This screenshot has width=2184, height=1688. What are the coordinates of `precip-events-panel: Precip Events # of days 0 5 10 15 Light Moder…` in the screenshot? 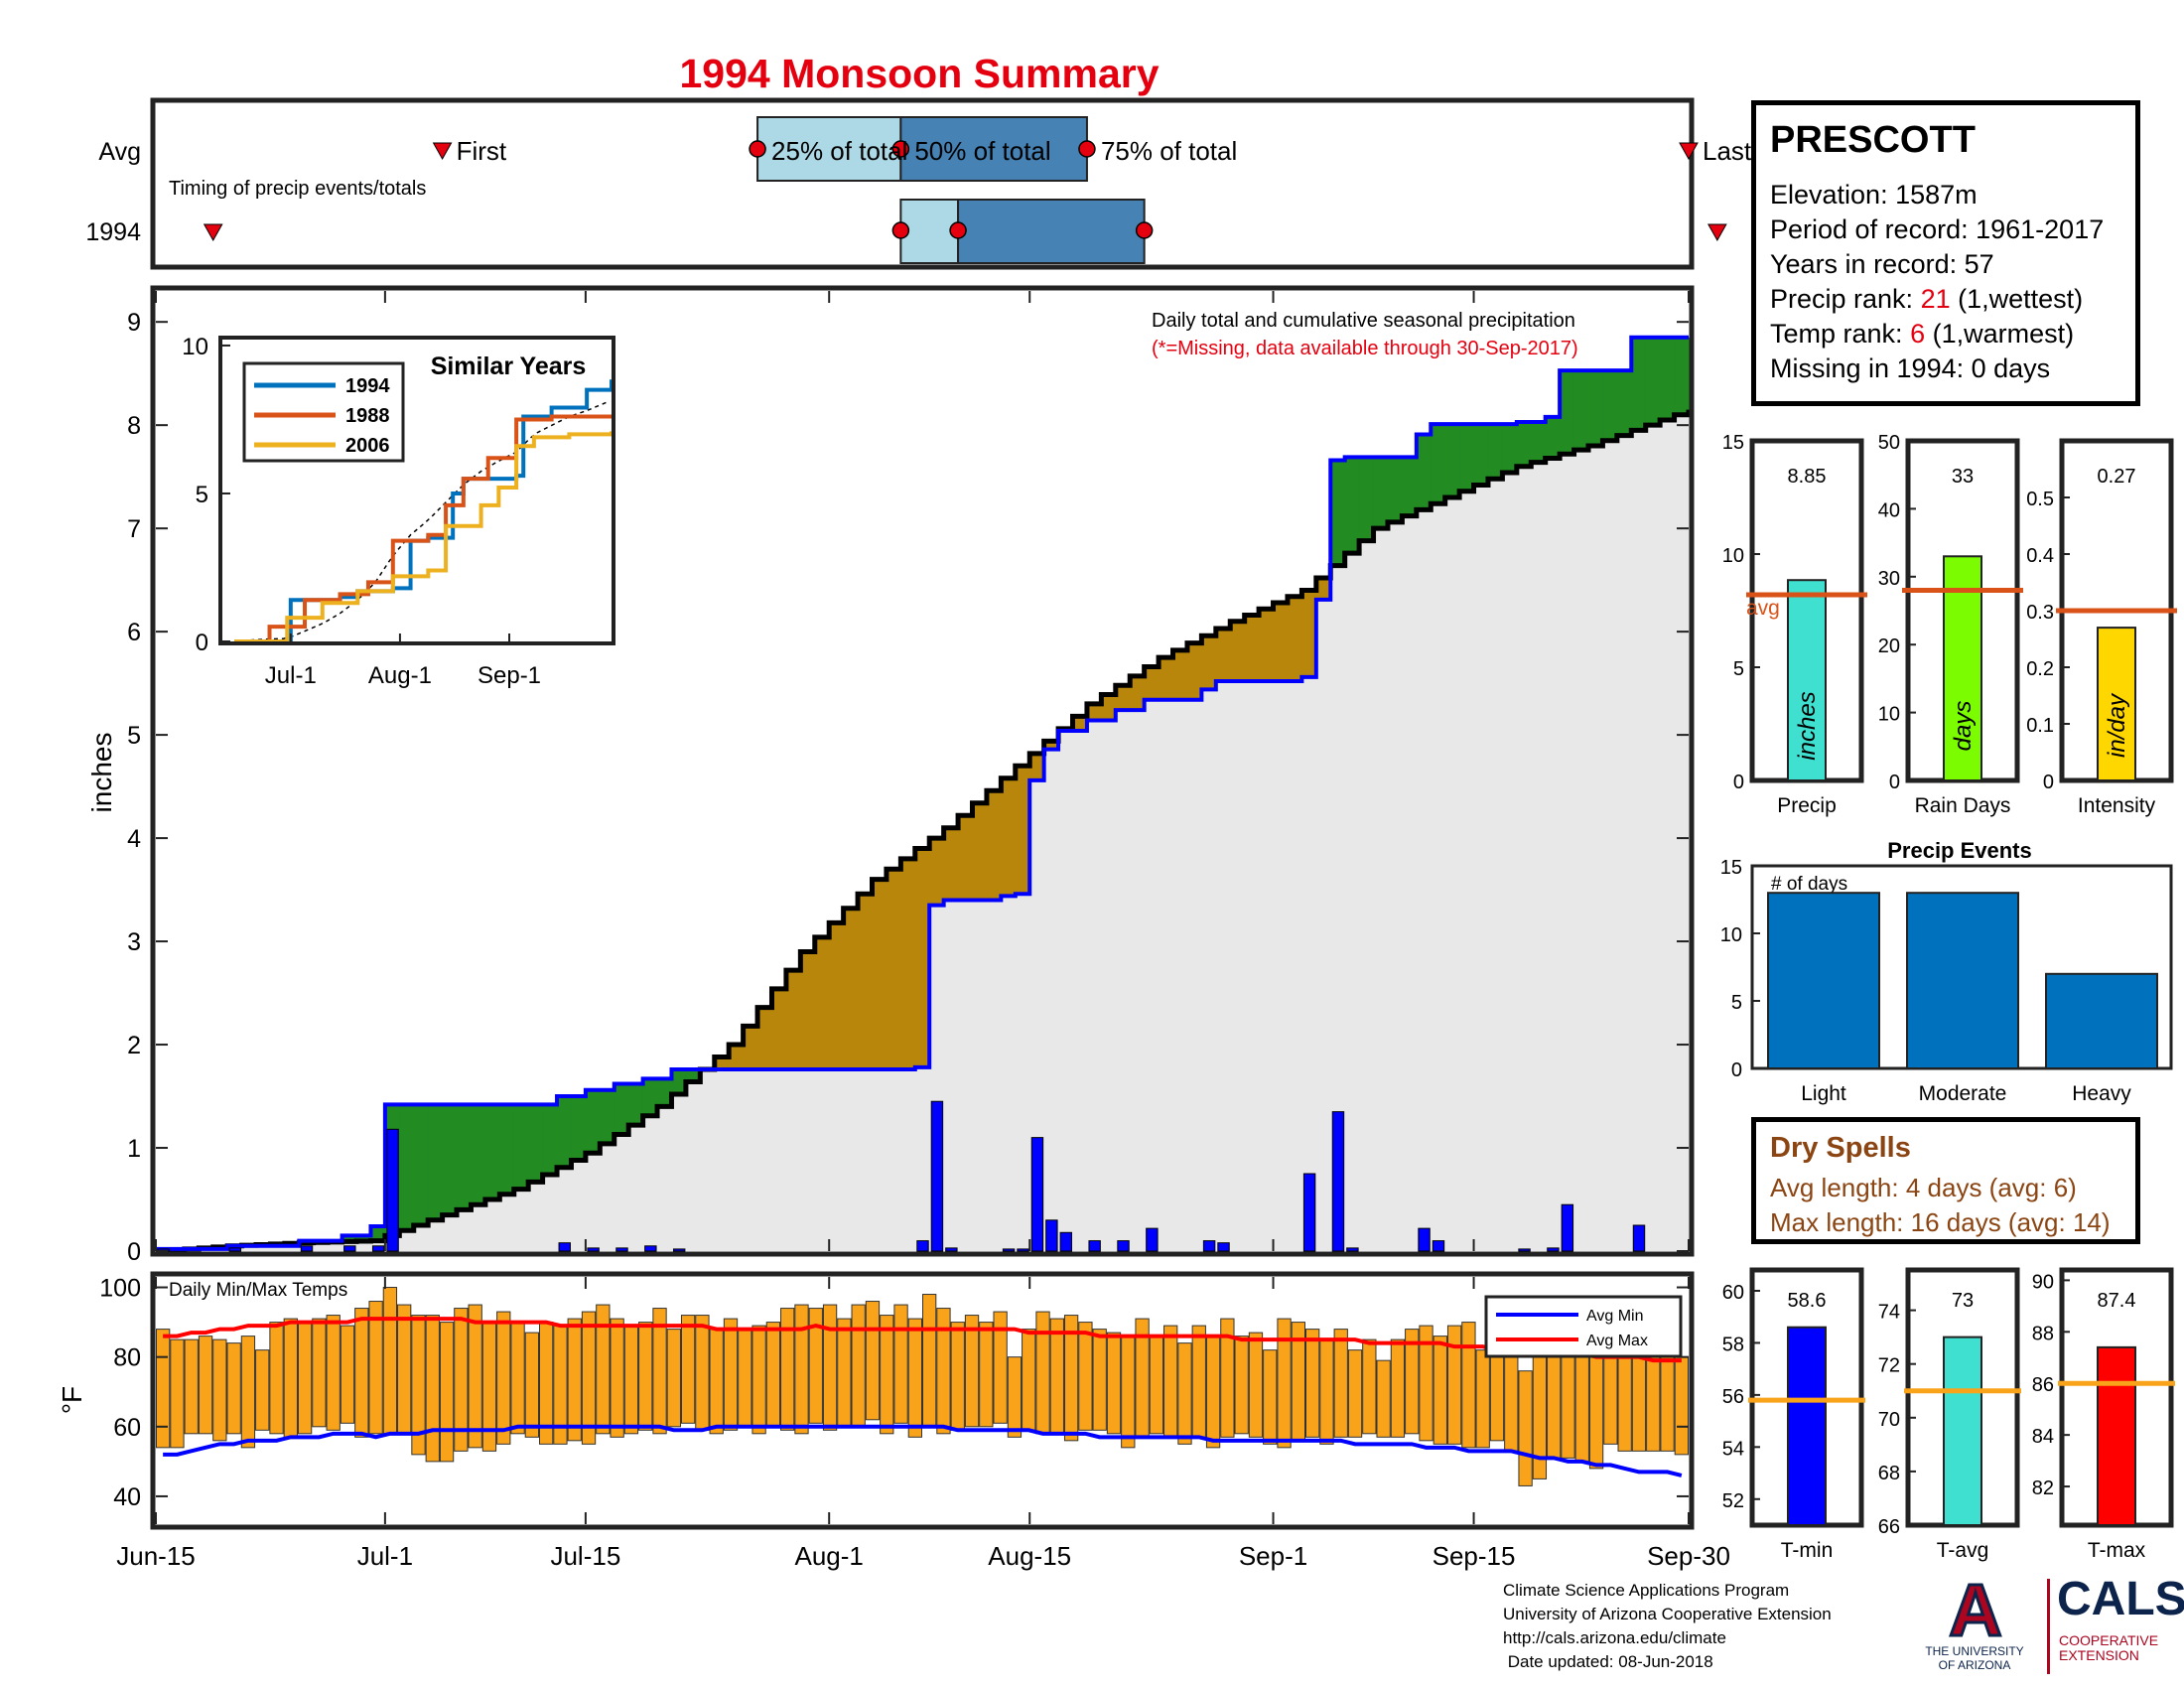 It's located at (1946, 971).